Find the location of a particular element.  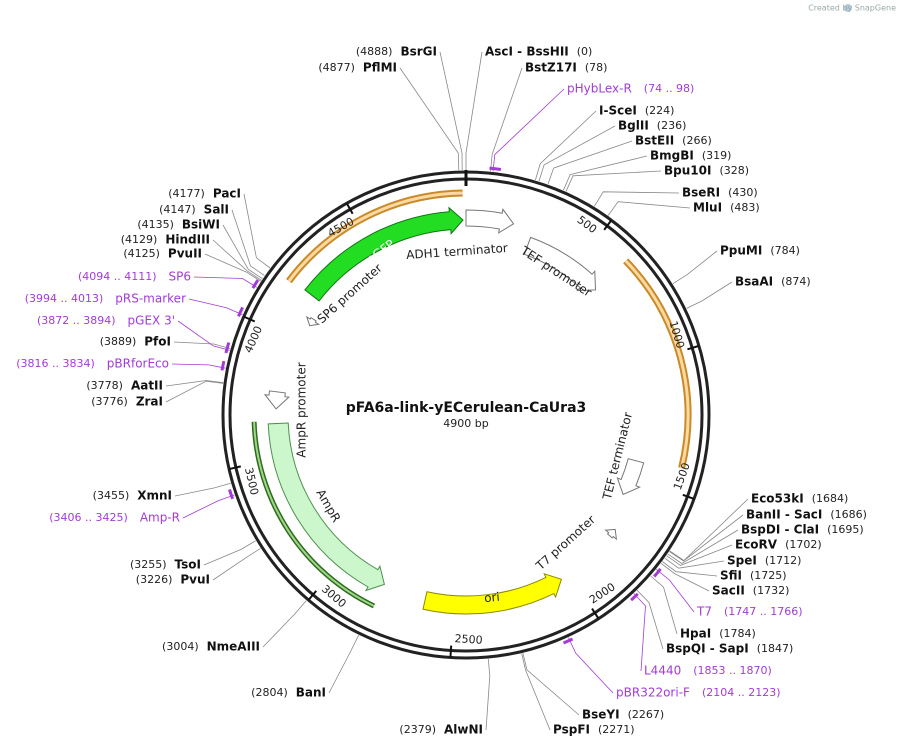

site-position: (2104 .. 2123) is located at coordinates (741, 692).